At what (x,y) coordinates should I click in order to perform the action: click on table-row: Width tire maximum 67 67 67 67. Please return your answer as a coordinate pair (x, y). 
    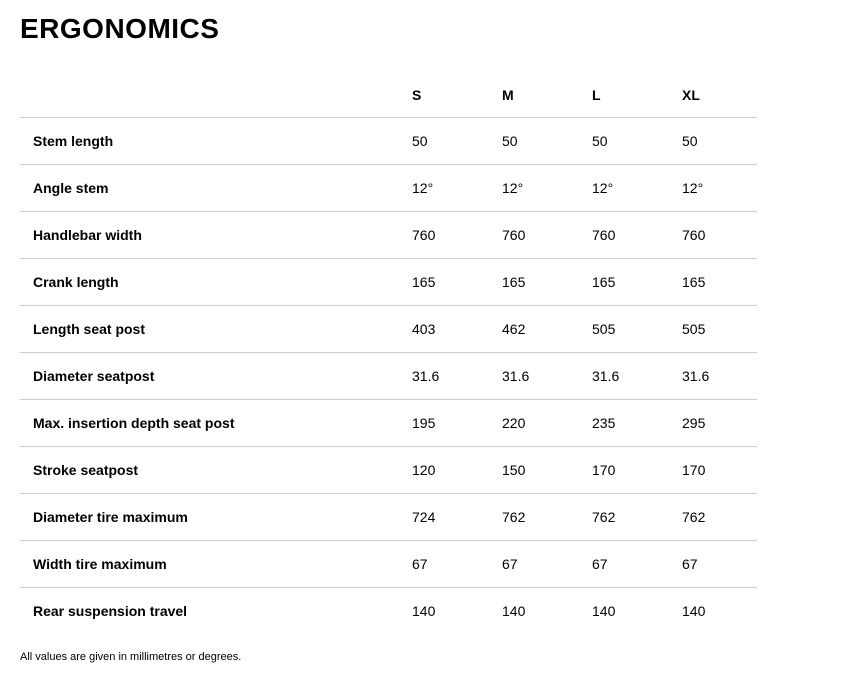
    Looking at the image, I should click on (388, 564).